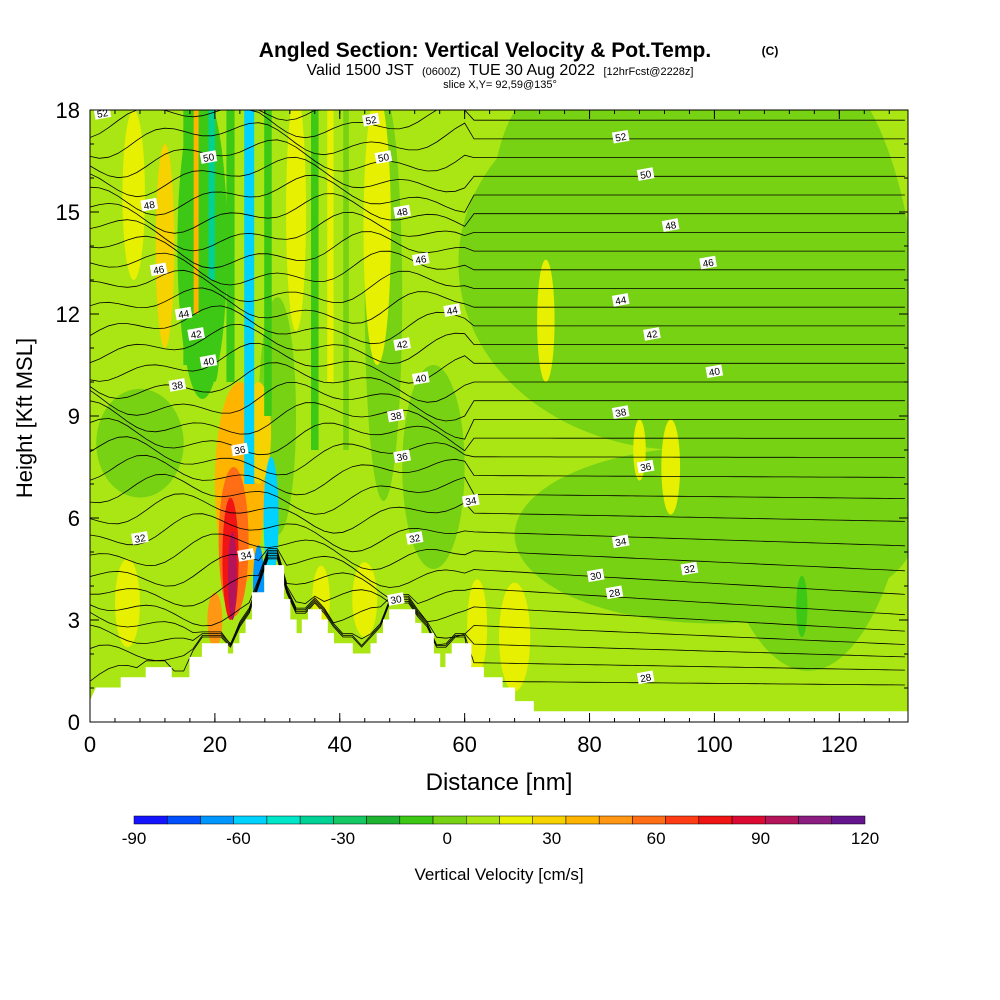  Describe the element at coordinates (340, 744) in the screenshot. I see `x-tick-label: 40` at that location.